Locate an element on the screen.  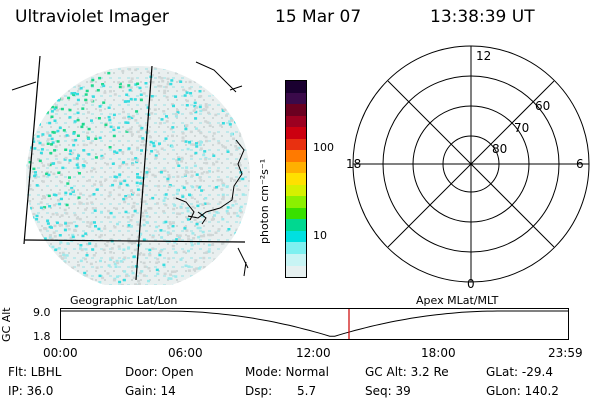
status-glat: GLat: -29.4 is located at coordinates (519, 372).